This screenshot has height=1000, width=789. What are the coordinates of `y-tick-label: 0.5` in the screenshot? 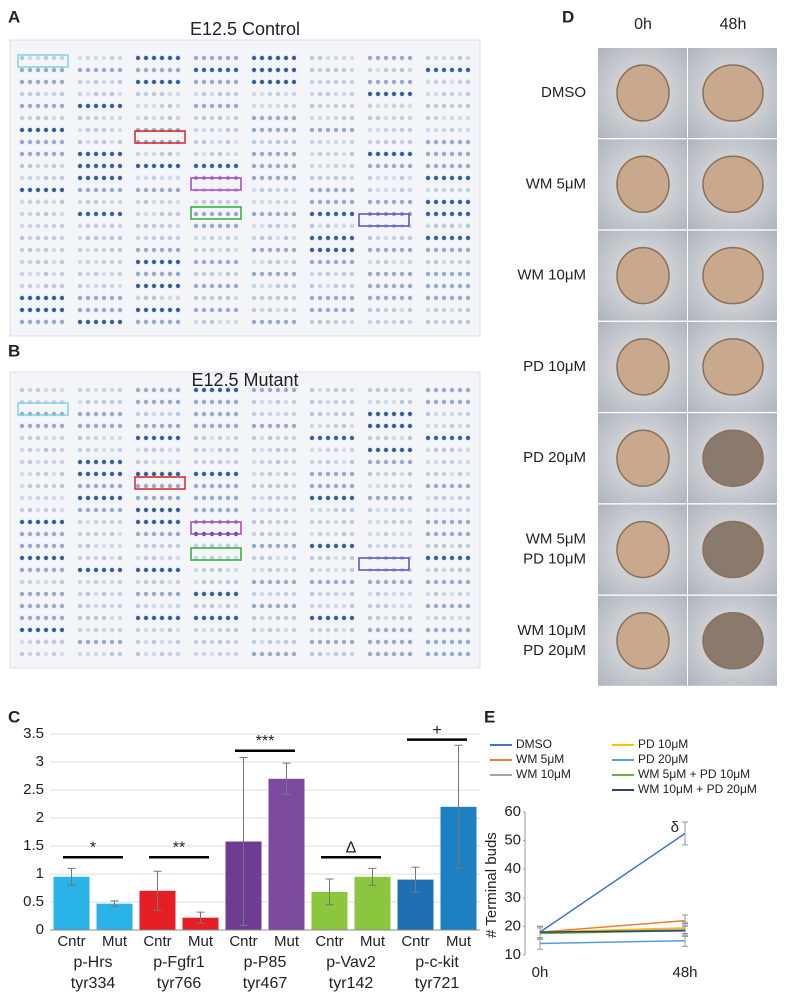 It's located at (33, 901).